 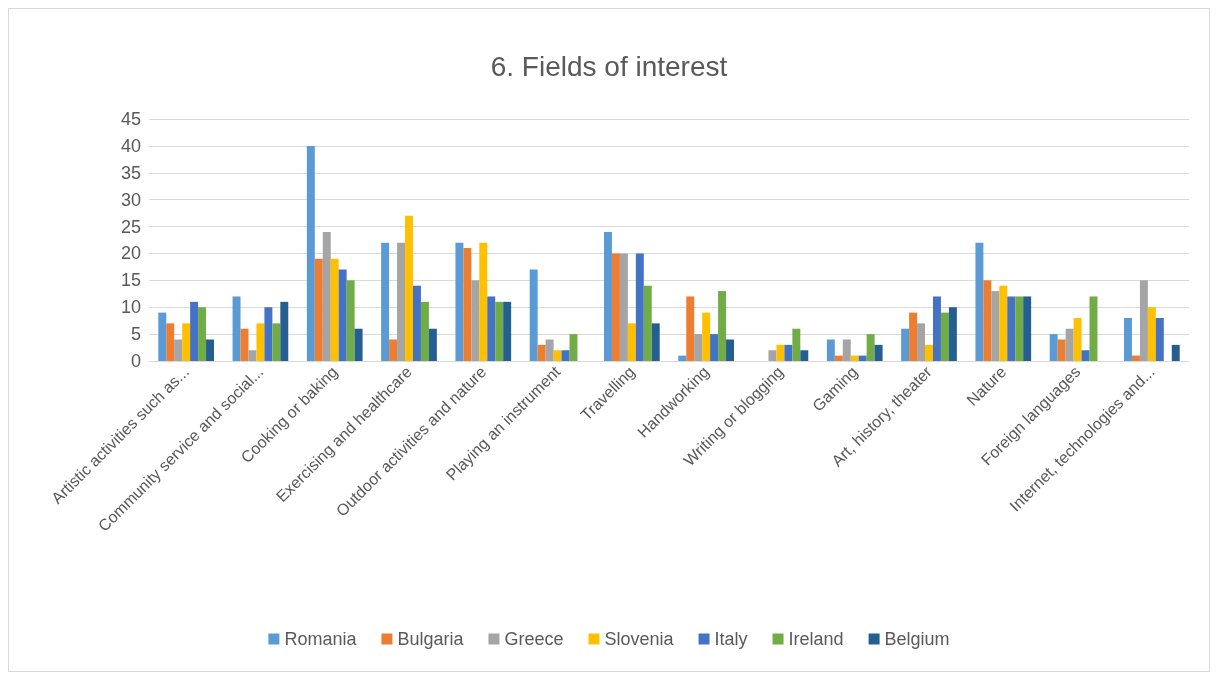 What do you see at coordinates (321, 639) in the screenshot?
I see `legend-label: Romania` at bounding box center [321, 639].